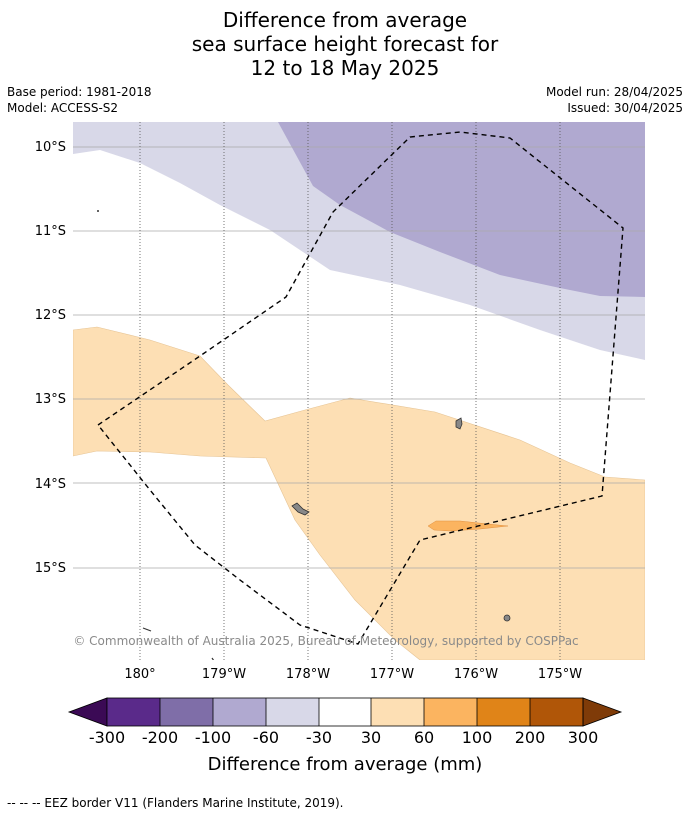 The width and height of the screenshot is (690, 816). I want to click on island-tutuila, so click(459, 423).